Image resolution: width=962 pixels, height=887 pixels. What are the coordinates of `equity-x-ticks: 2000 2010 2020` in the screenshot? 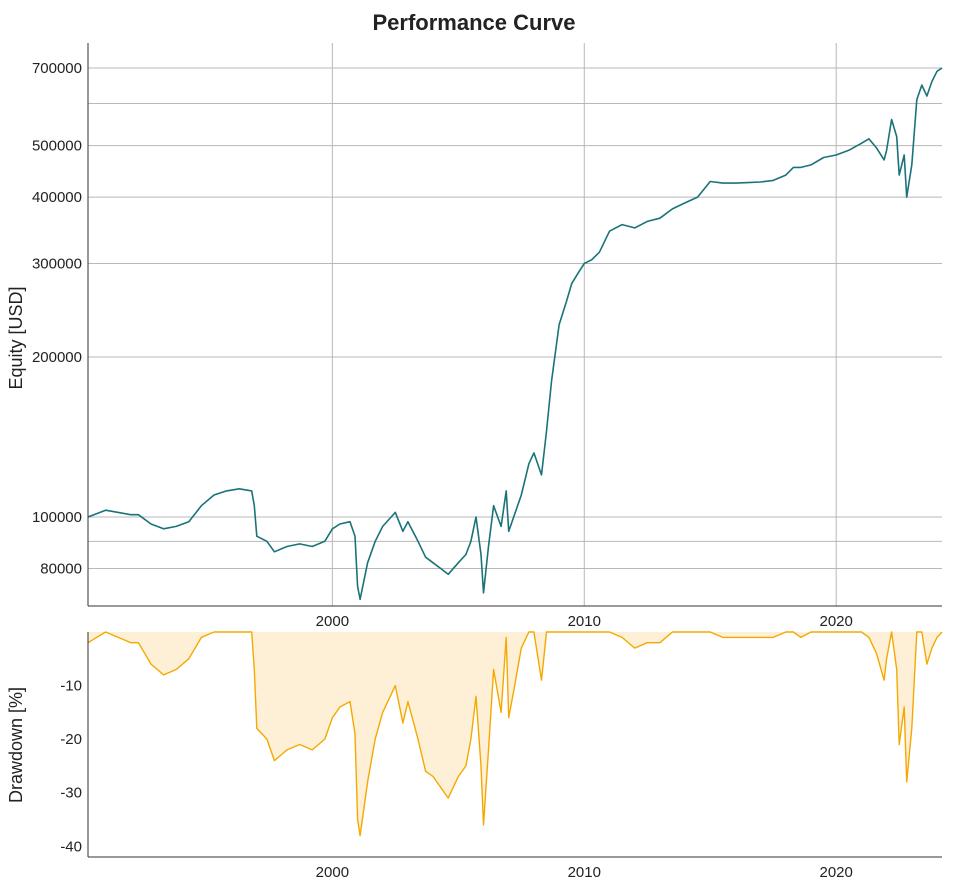 It's located at (584, 621).